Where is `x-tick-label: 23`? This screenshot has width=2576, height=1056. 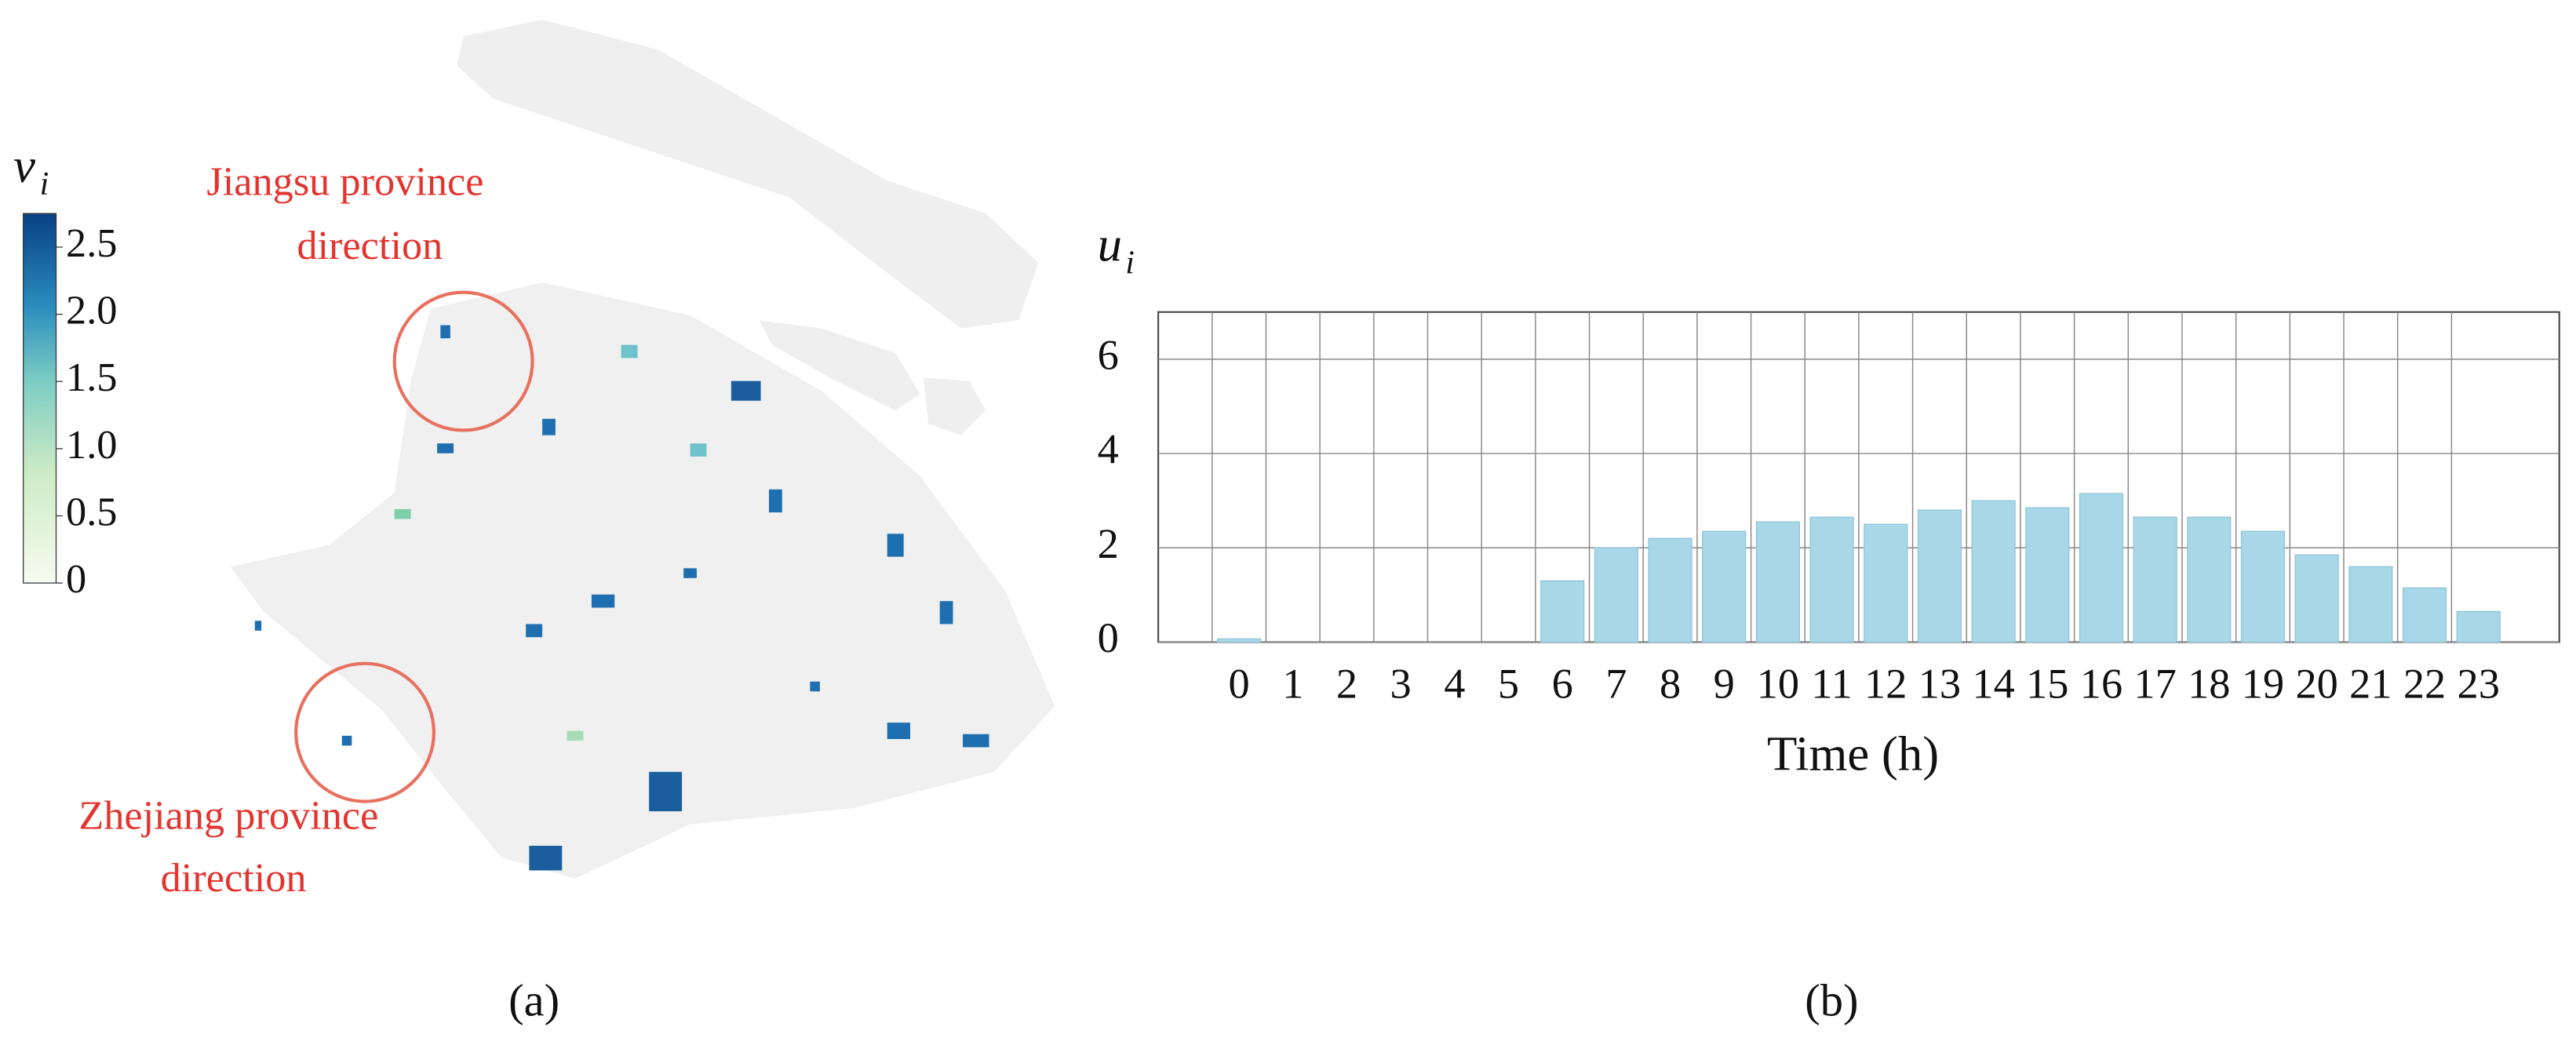 x-tick-label: 23 is located at coordinates (2479, 684).